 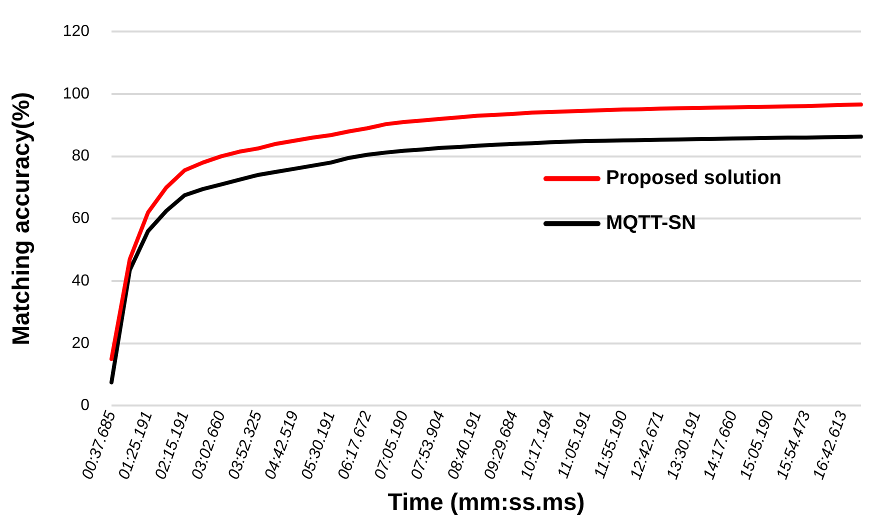 I want to click on legend-label: MQTT-SN, so click(x=651, y=223).